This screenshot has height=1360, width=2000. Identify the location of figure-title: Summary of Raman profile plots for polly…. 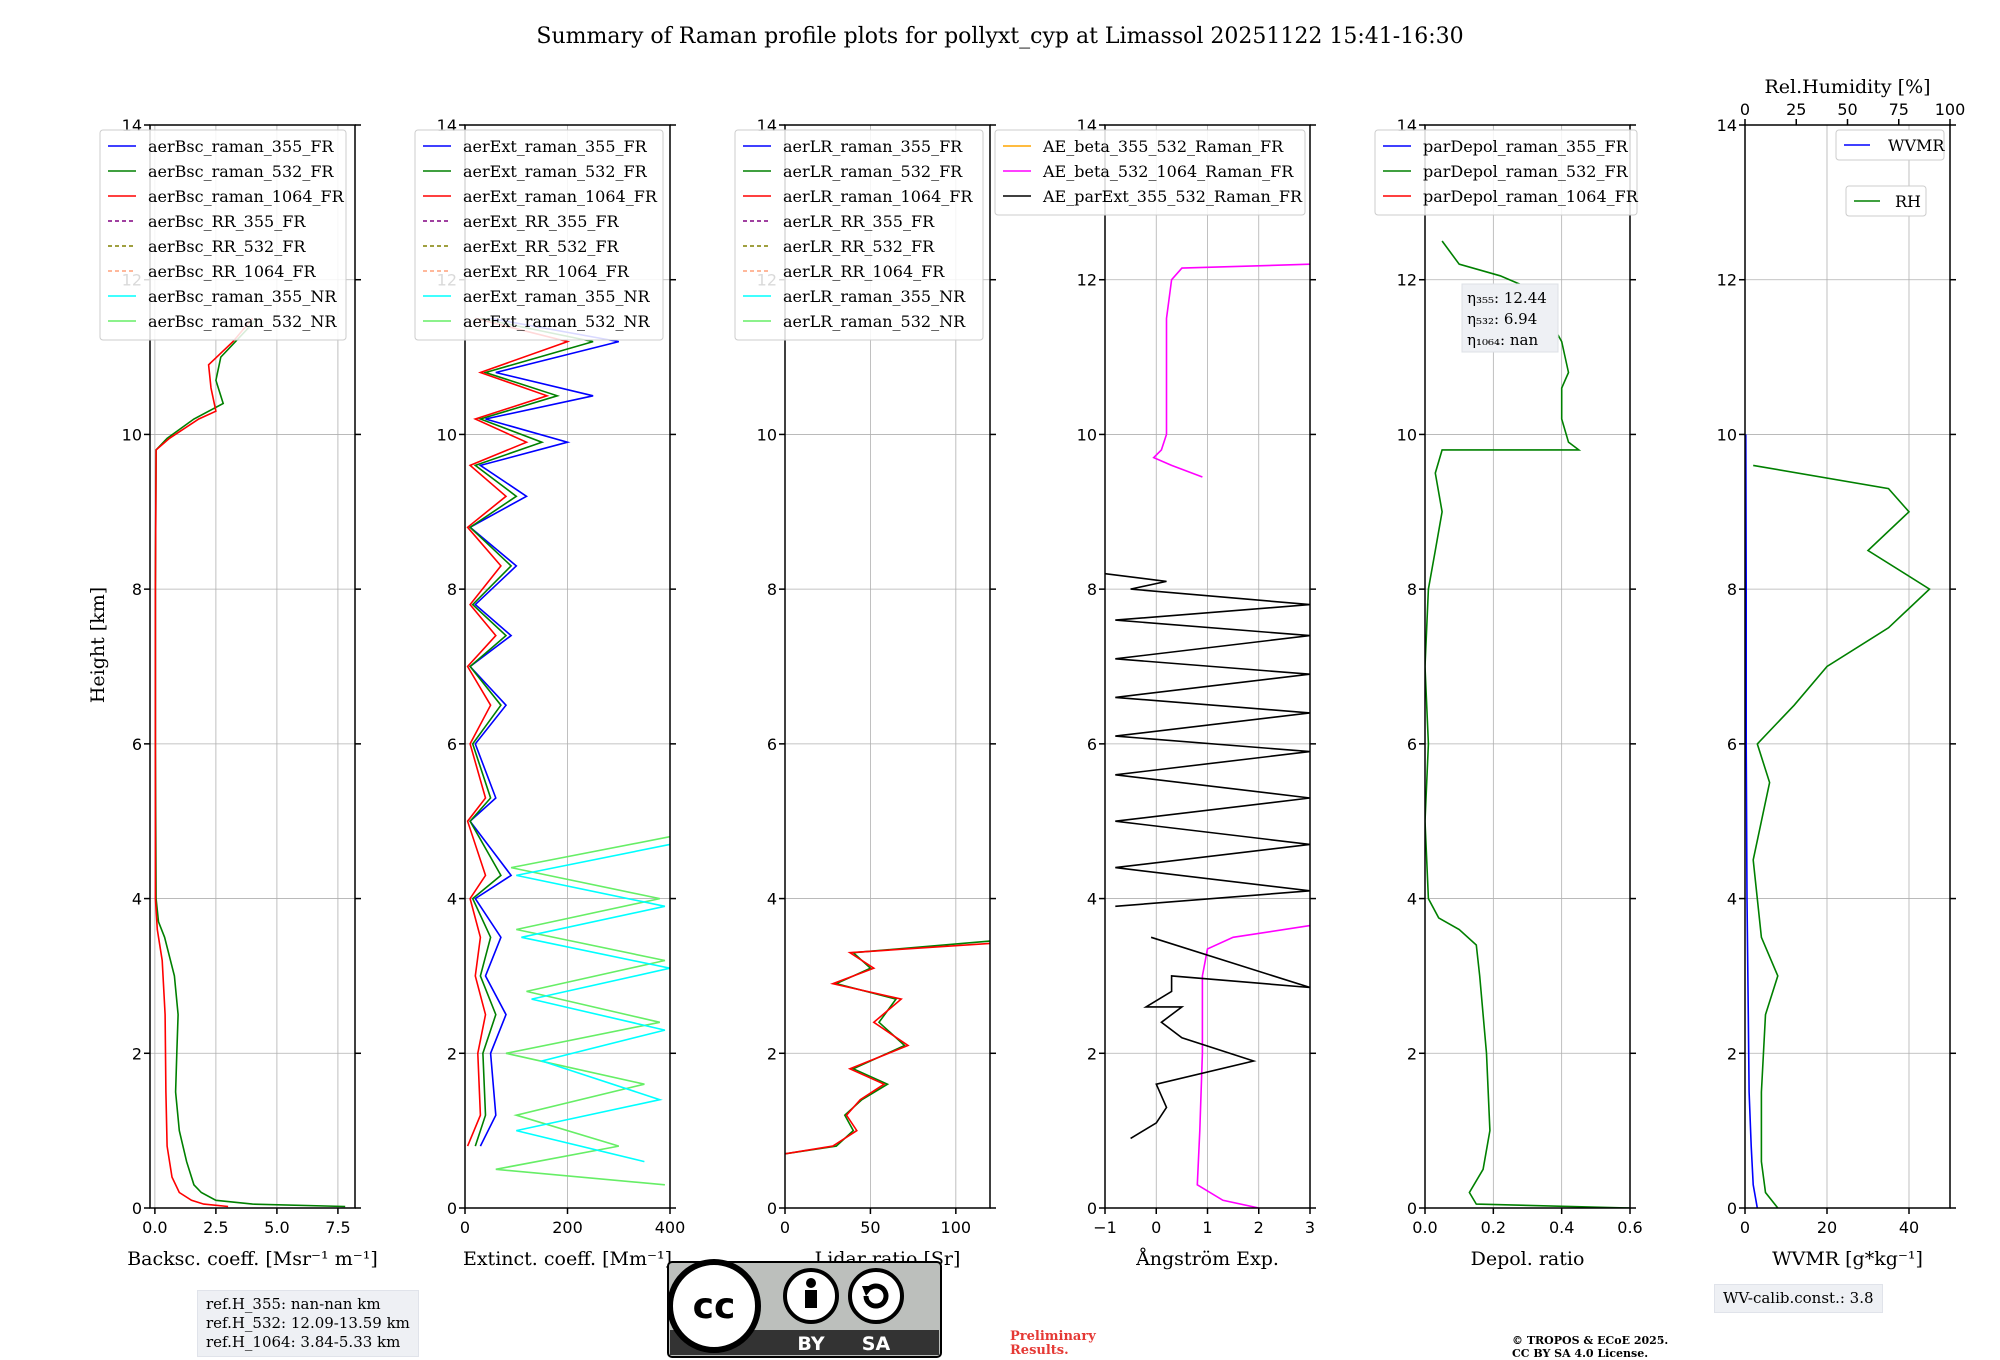
(999, 36).